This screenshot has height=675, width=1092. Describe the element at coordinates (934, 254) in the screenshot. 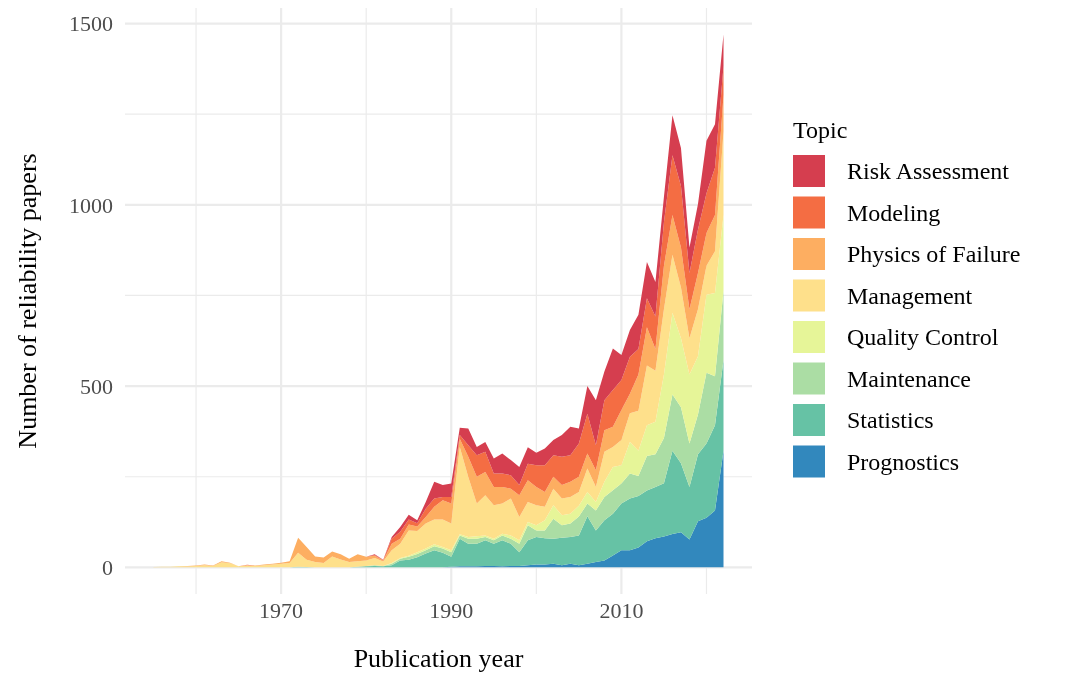

I see `legend-label: Physics of Failure` at that location.